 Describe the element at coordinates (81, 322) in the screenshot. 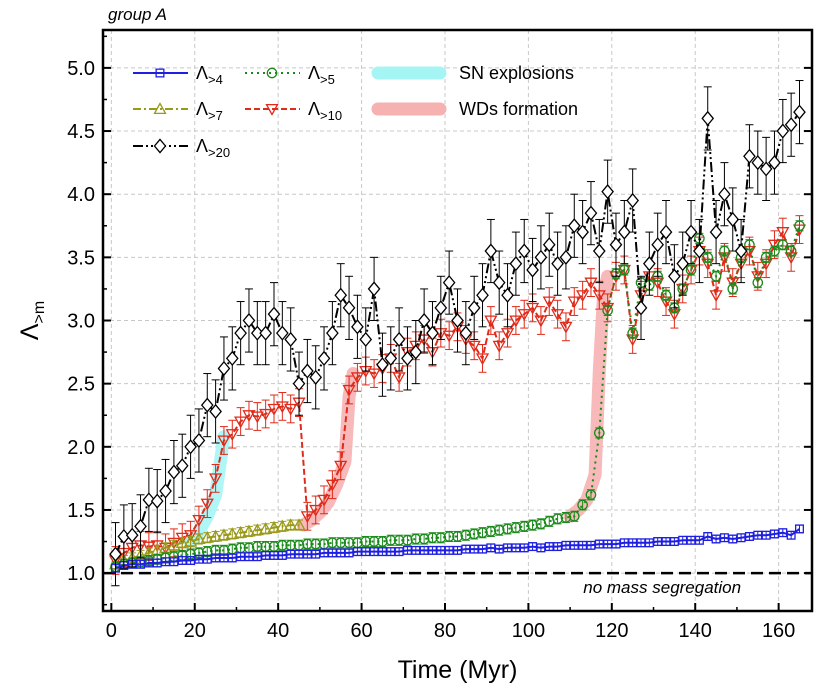

I see `y-tick-label: 3.0` at that location.